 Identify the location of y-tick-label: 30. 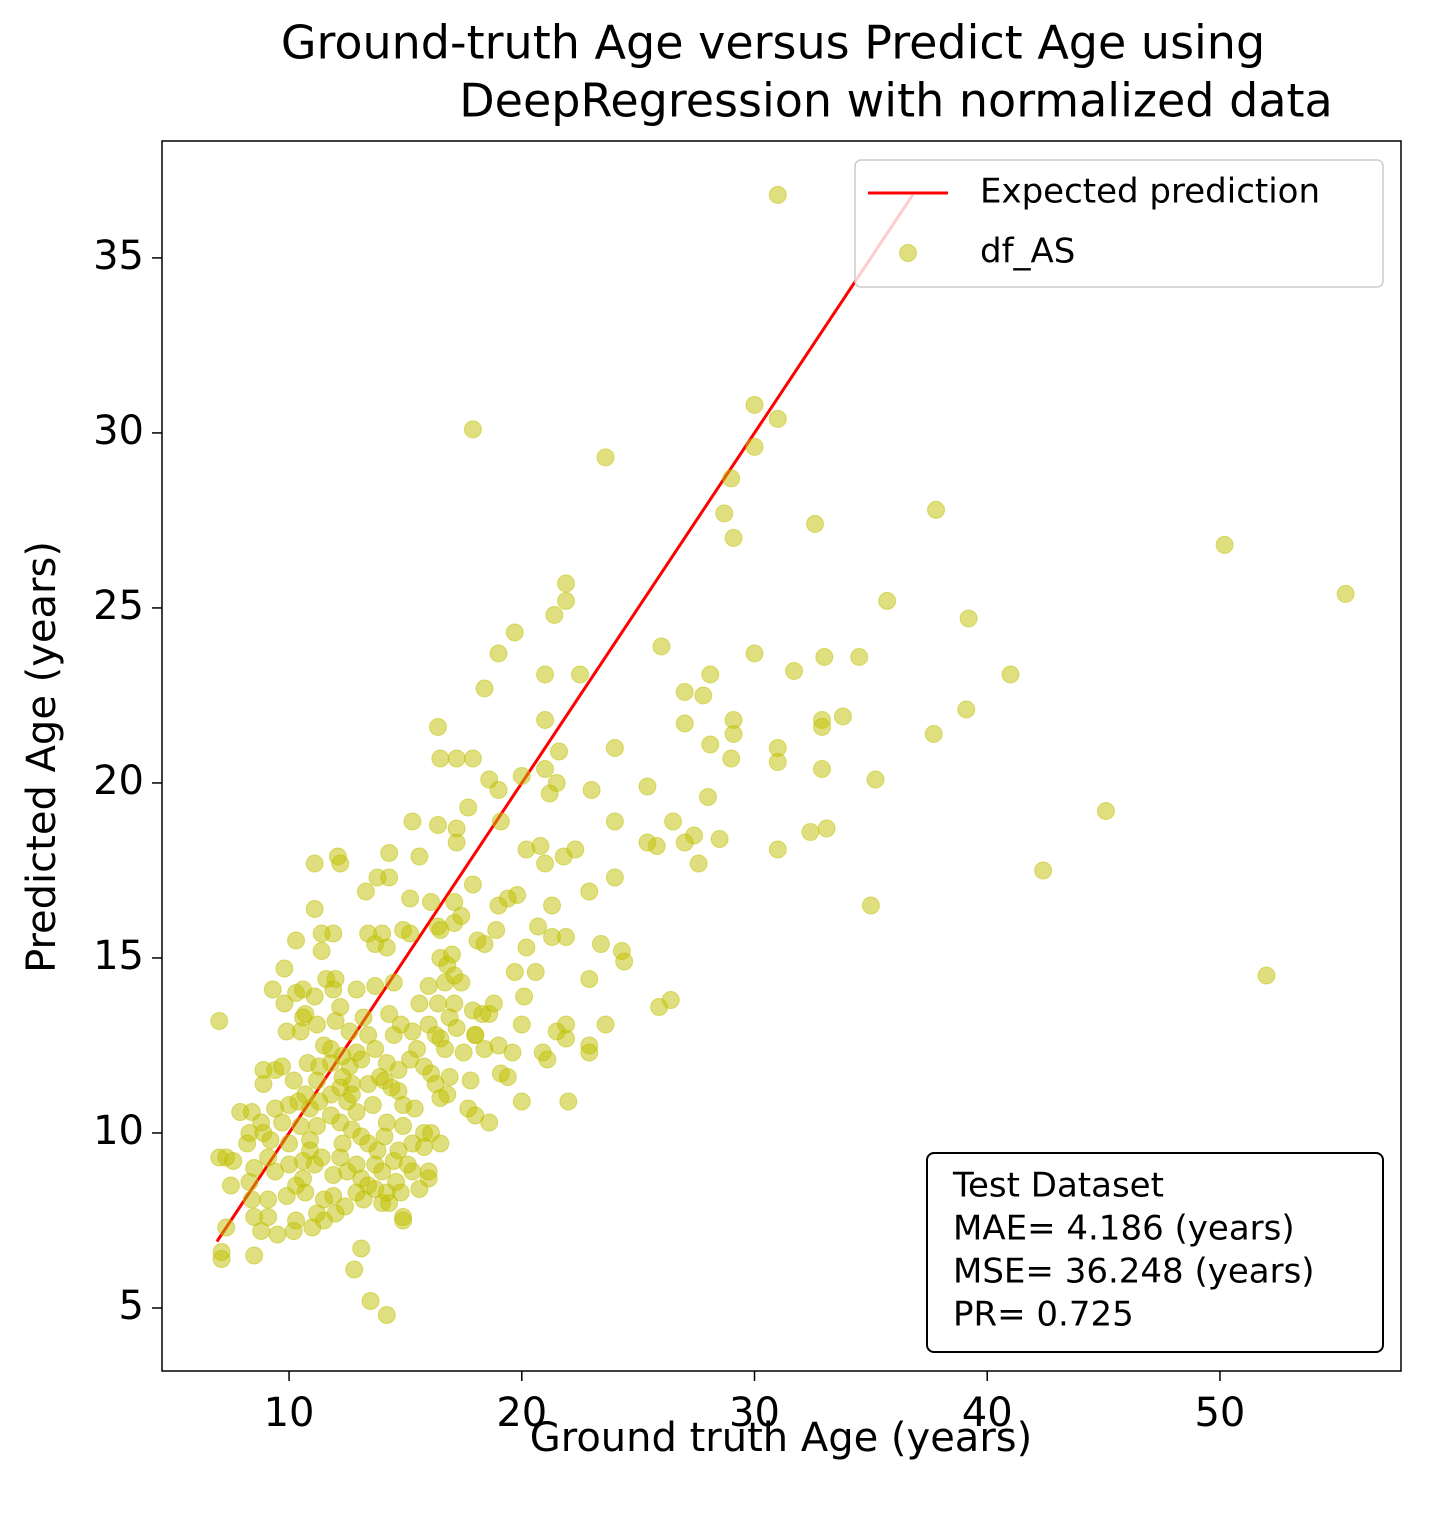
(118, 431).